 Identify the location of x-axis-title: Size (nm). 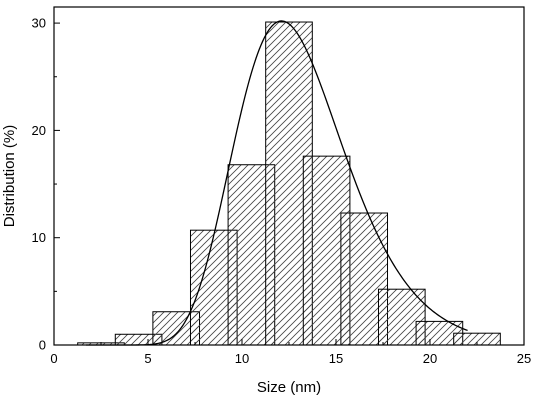
(289, 387).